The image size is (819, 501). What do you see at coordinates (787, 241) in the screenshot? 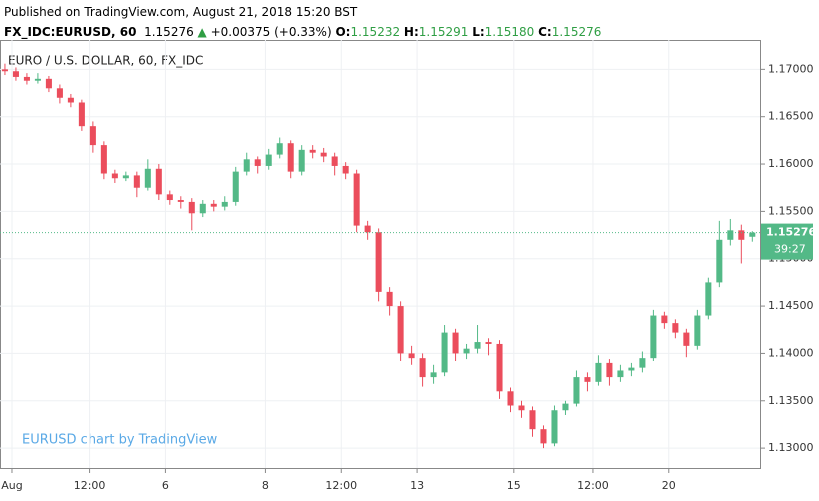
I see `last-price-box` at bounding box center [787, 241].